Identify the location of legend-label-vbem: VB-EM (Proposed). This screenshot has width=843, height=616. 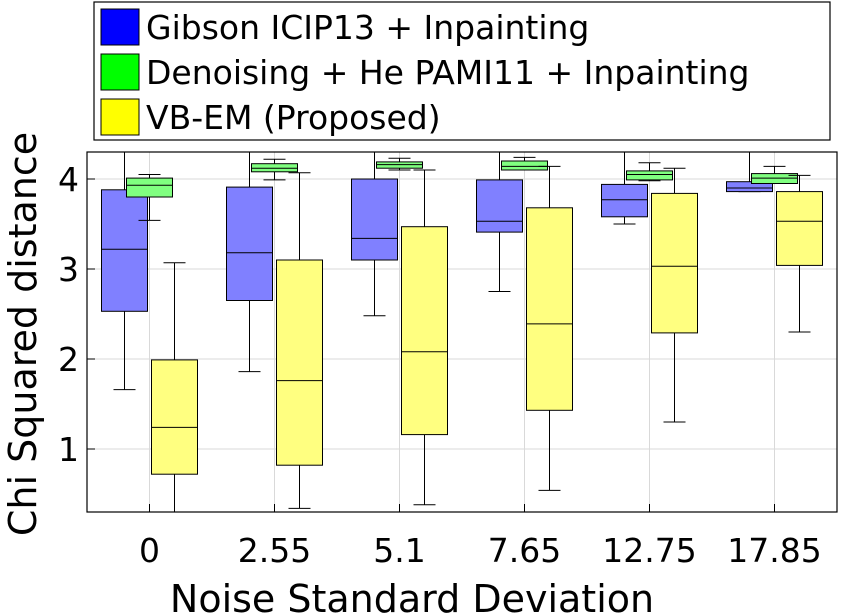
(293, 117).